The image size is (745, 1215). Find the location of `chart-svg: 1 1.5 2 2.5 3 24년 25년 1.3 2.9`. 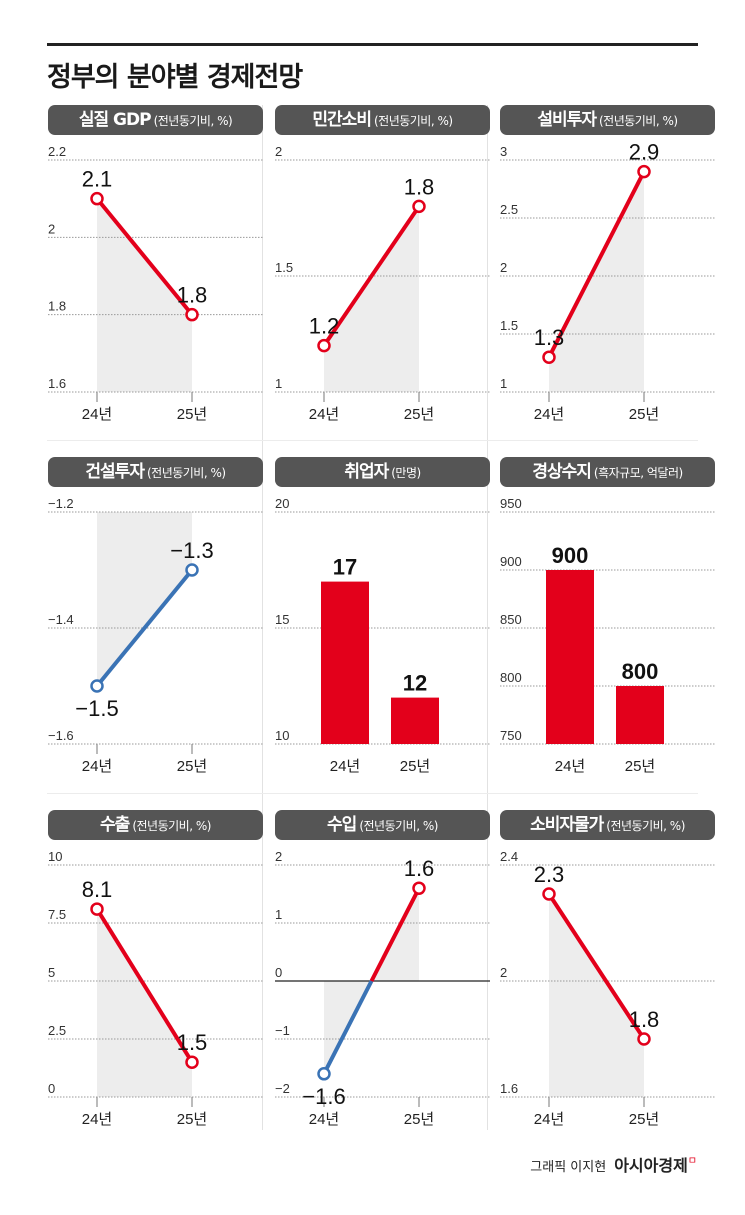

chart-svg: 1 1.5 2 2.5 3 24년 25년 1.3 2.9 is located at coordinates (607, 281).